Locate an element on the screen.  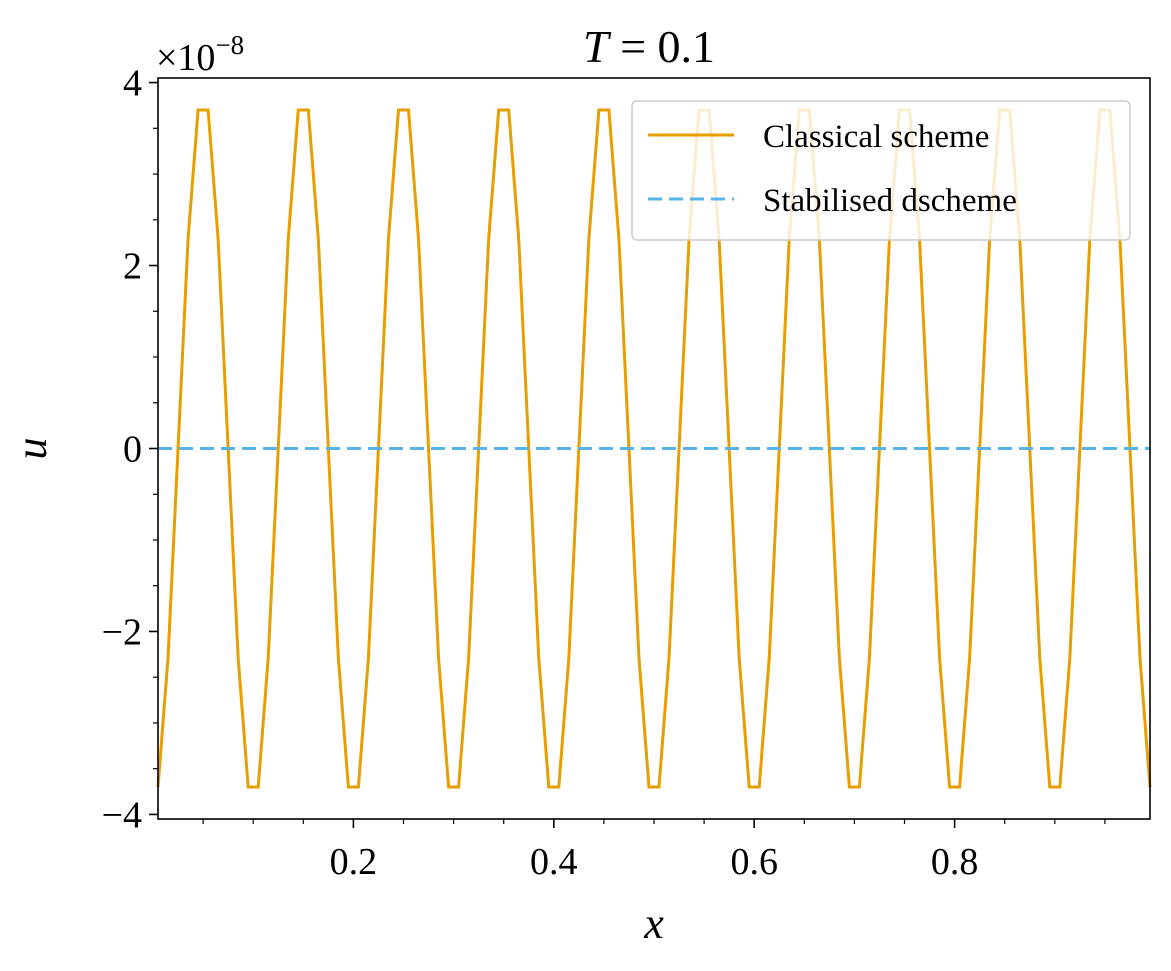
offset-base: ×10 is located at coordinates (185, 58).